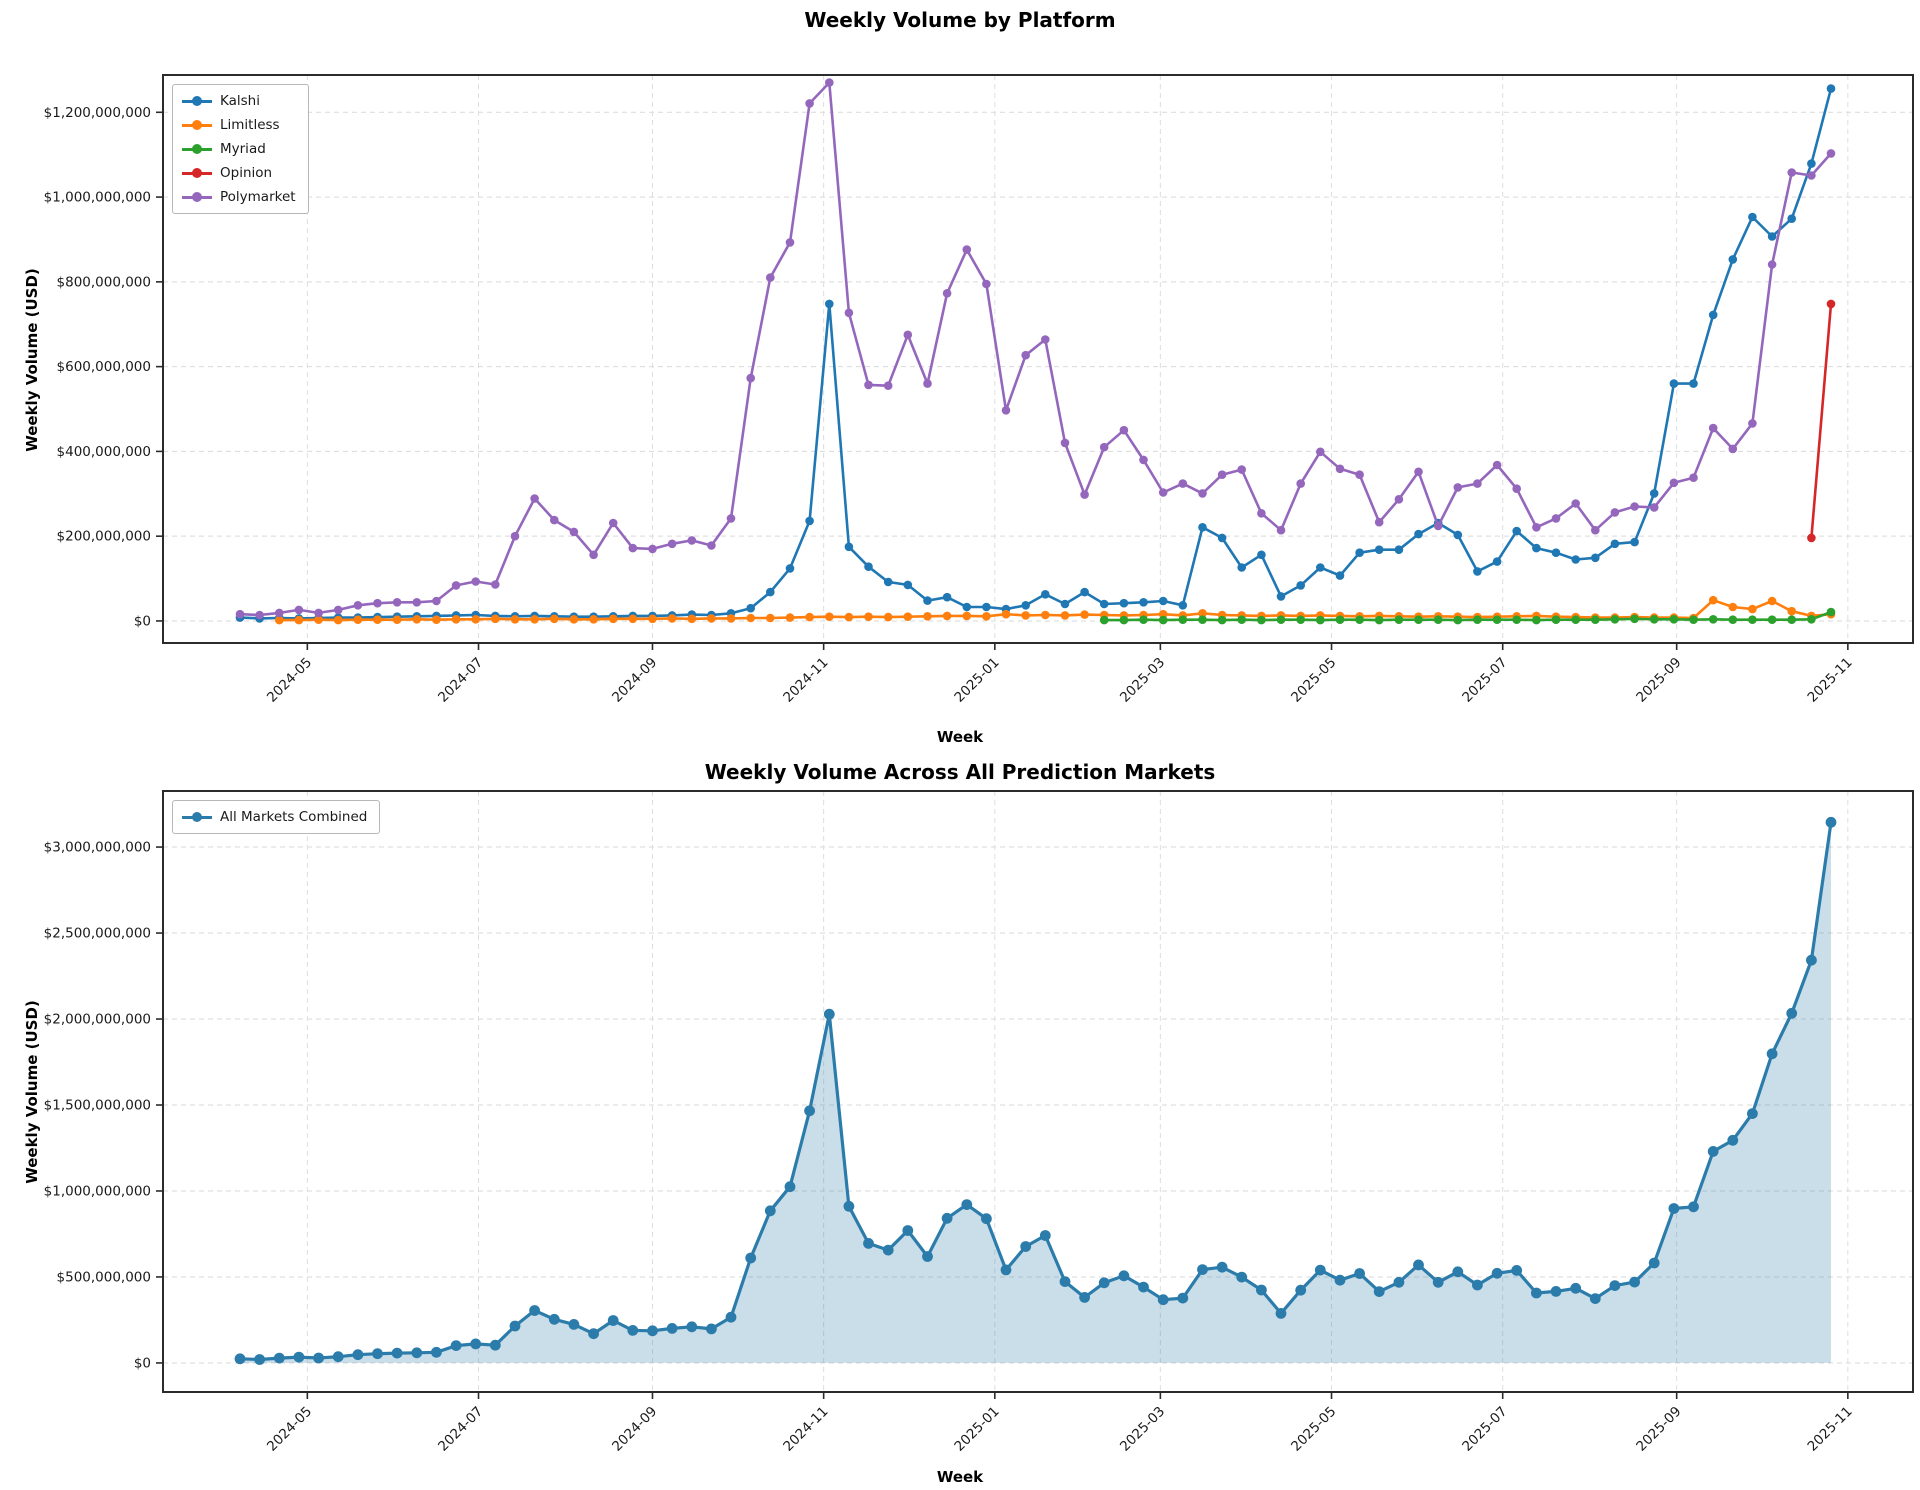 Image resolution: width=1920 pixels, height=1490 pixels. Describe the element at coordinates (805, 680) in the screenshot. I see `x-tick-label: 2024-11` at that location.